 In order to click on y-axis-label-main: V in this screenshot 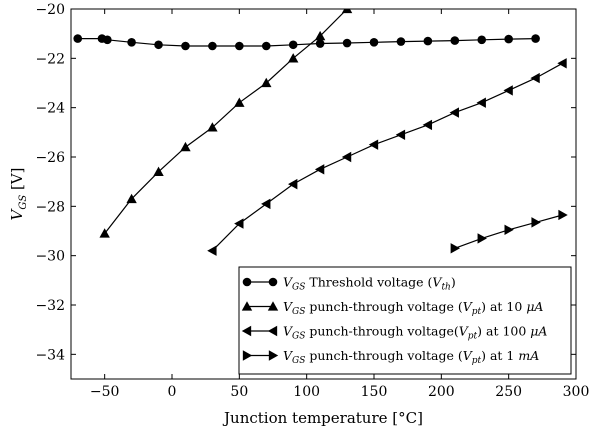, I will do `click(17, 214)`.